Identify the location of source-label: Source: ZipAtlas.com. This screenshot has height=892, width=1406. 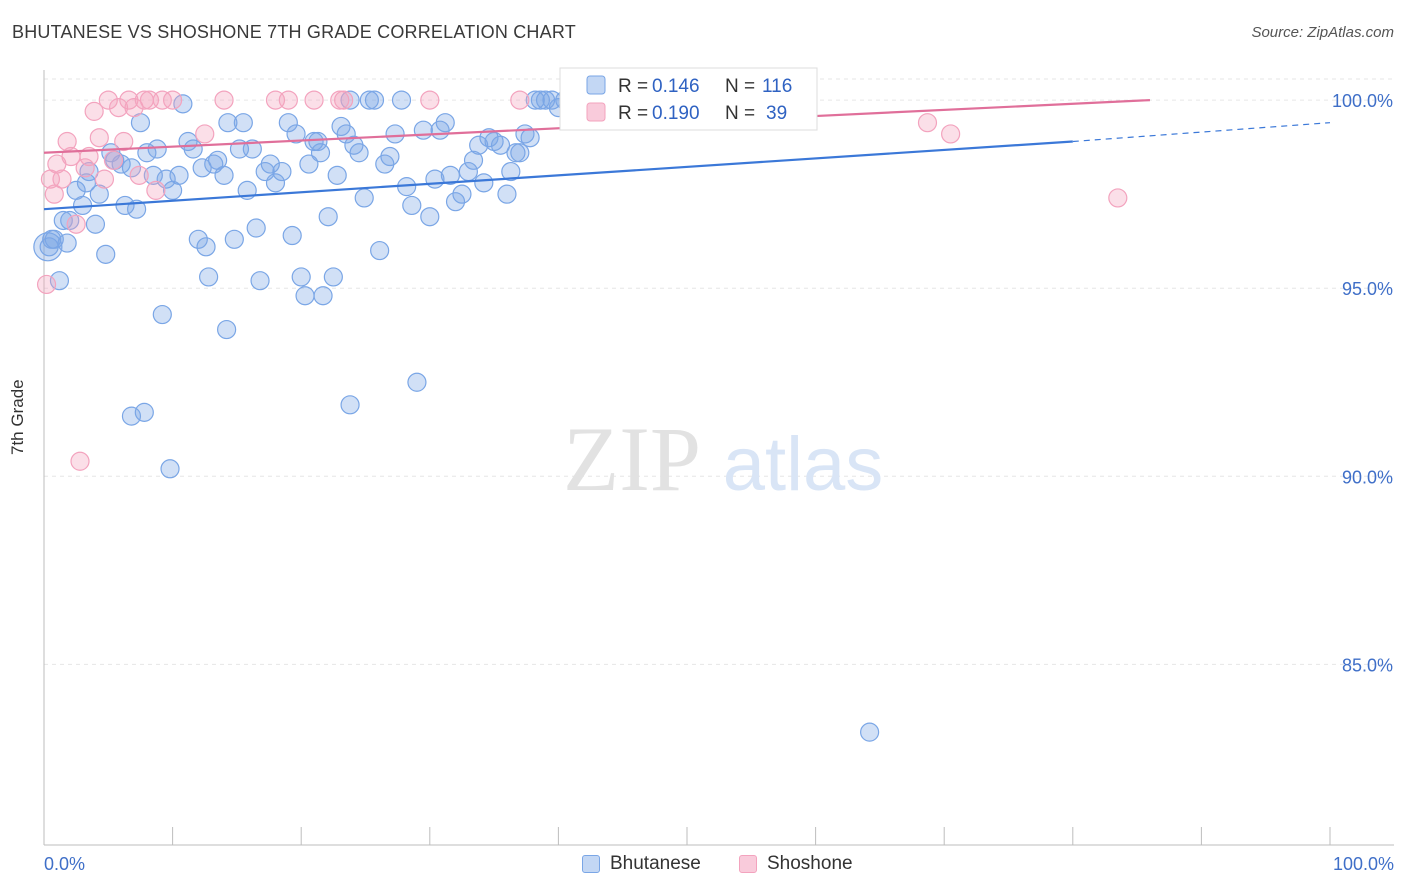
(1322, 32).